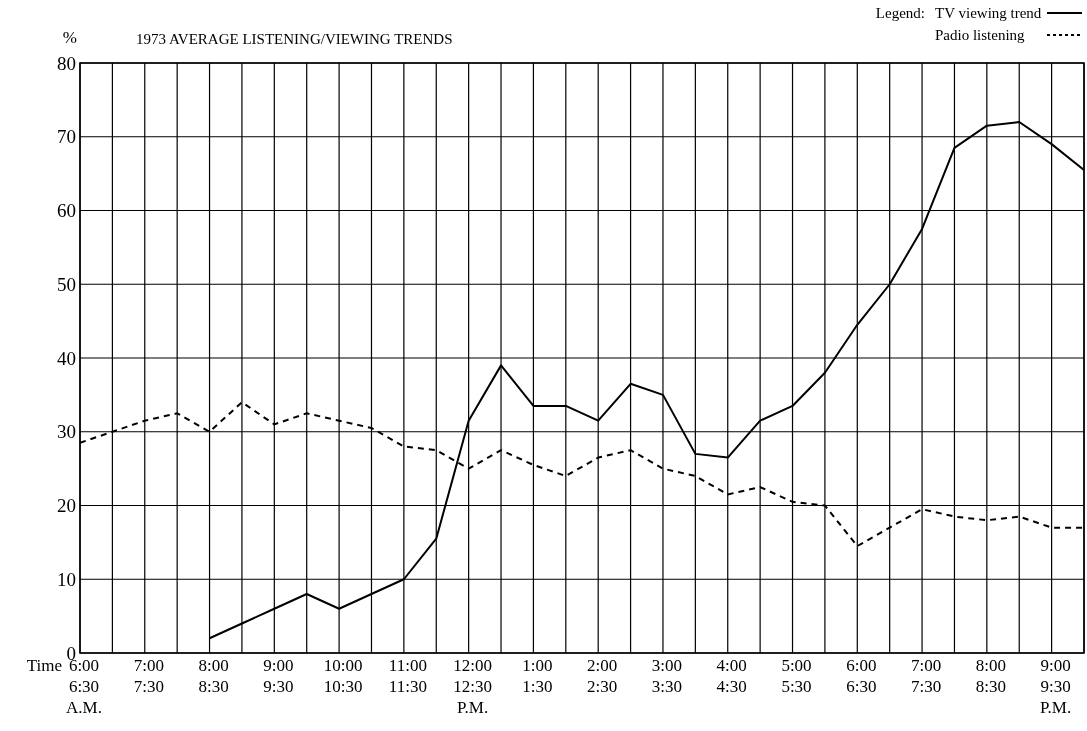 This screenshot has height=731, width=1087. What do you see at coordinates (69, 37) in the screenshot?
I see `y-axis-title: %` at bounding box center [69, 37].